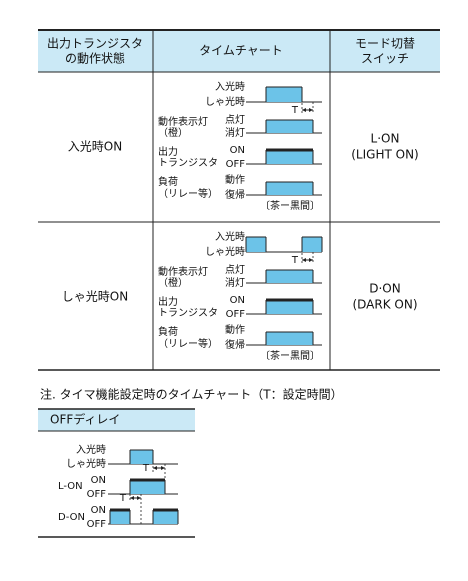 This screenshot has height=581, width=468. Describe the element at coordinates (384, 305) in the screenshot. I see `mode: (DARK ON)` at that location.